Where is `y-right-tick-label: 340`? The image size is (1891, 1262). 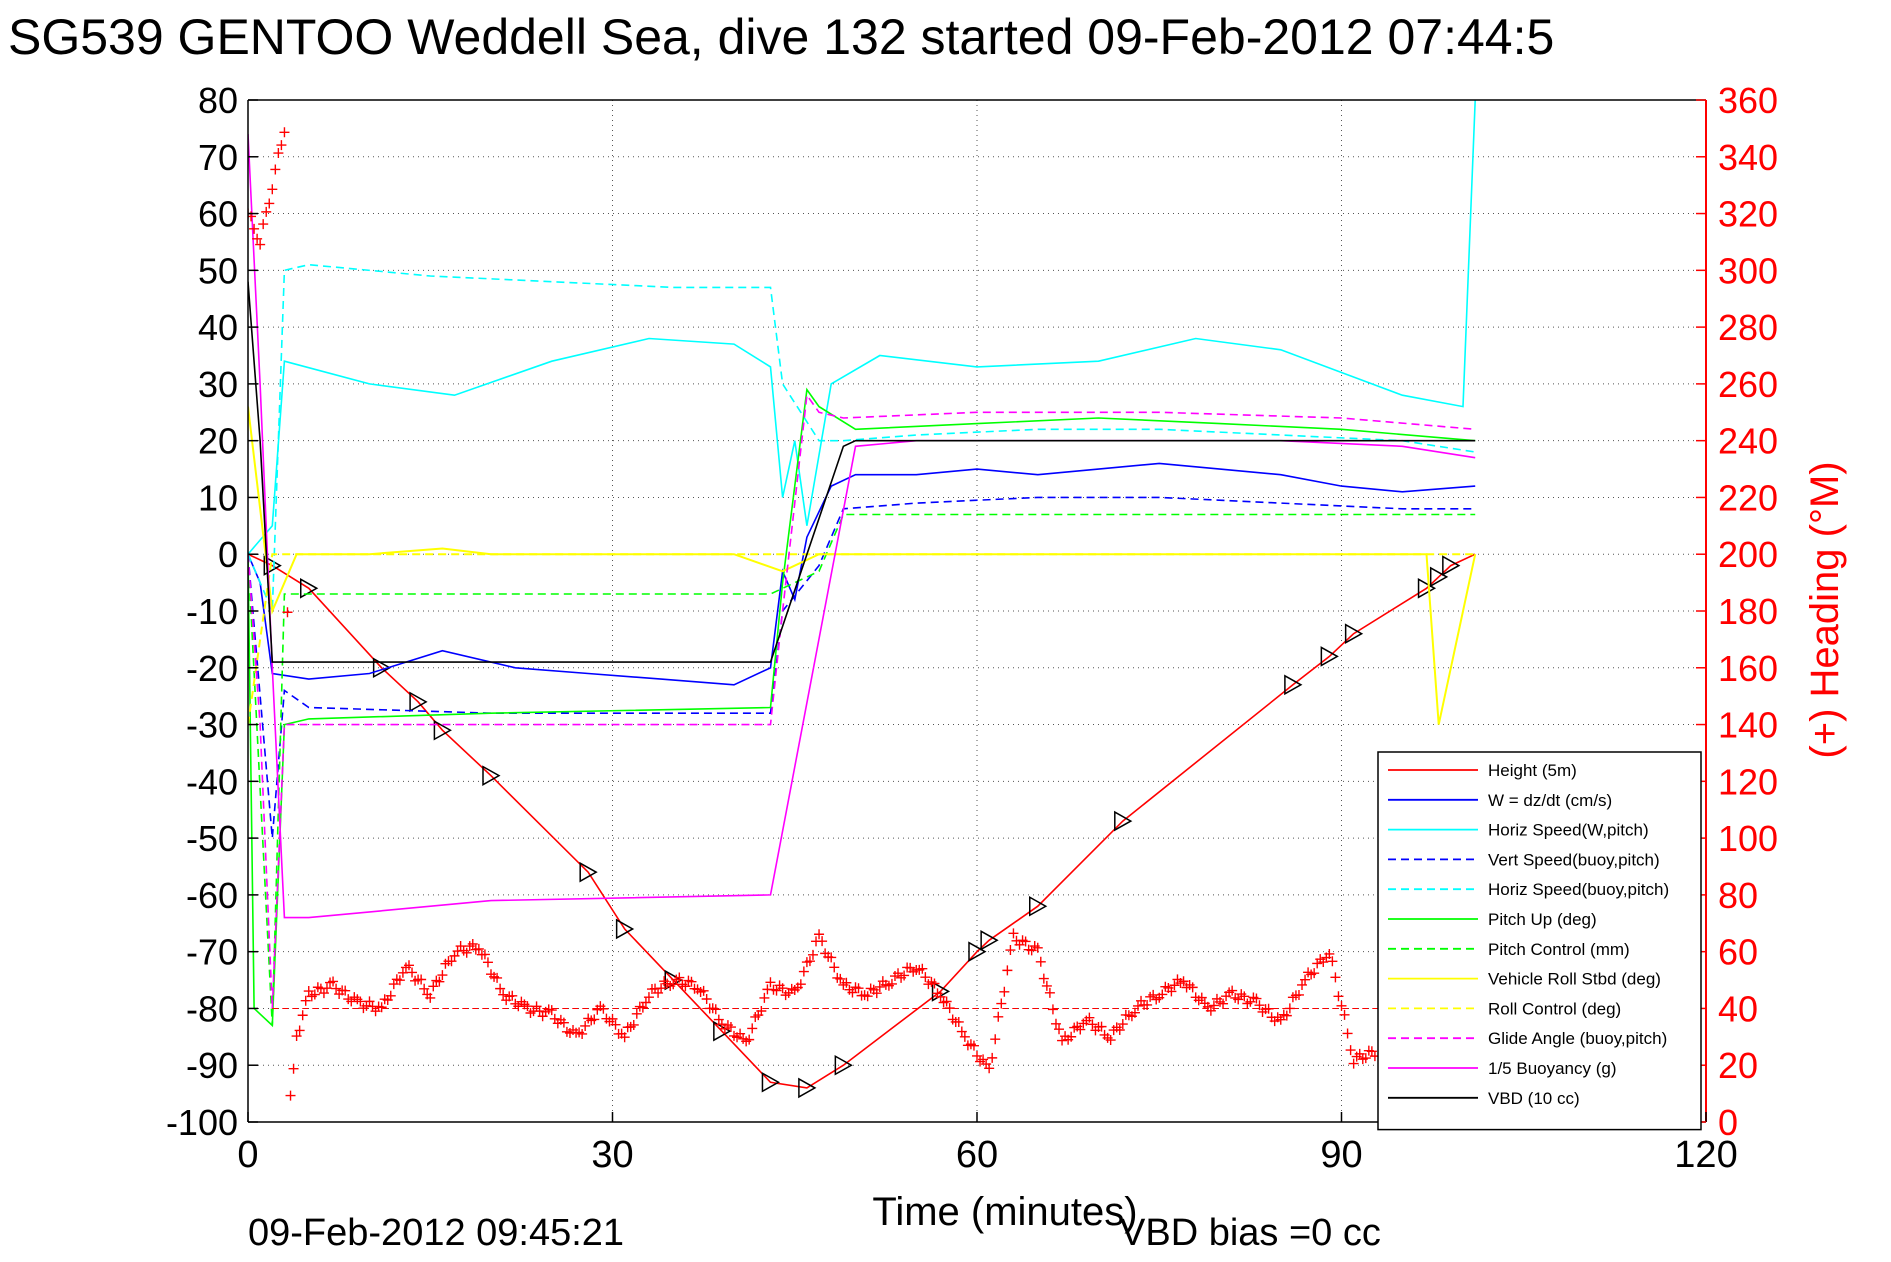
y-right-tick-label: 340 is located at coordinates (1748, 157).